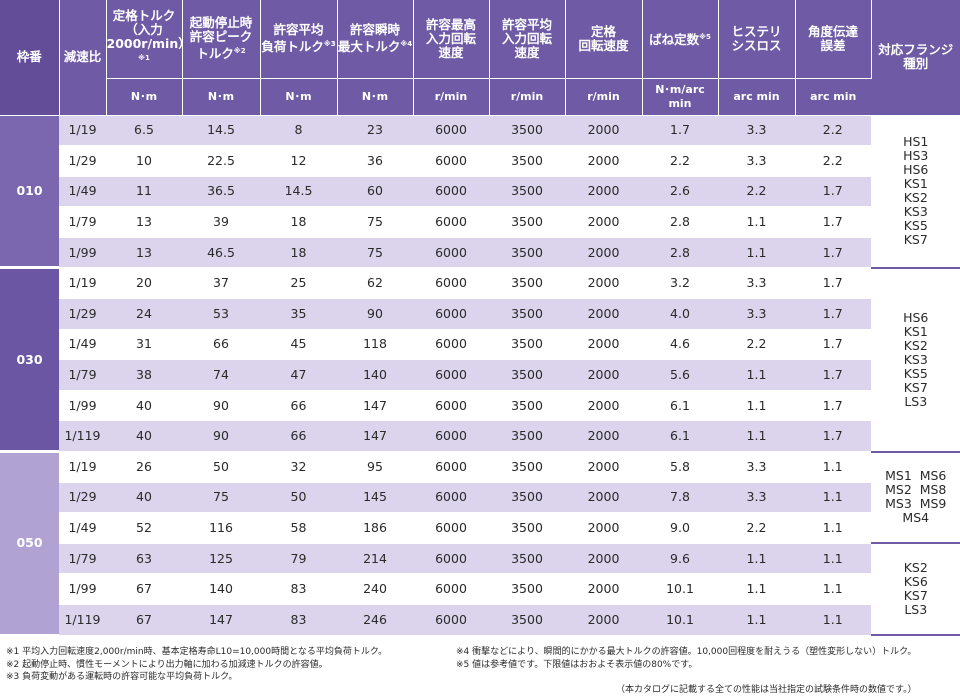 The height and width of the screenshot is (700, 960). I want to click on table-row: 1/49 31 66 45 118 6000 3500 2000 4.6 2.2 1.7, so click(480, 345).